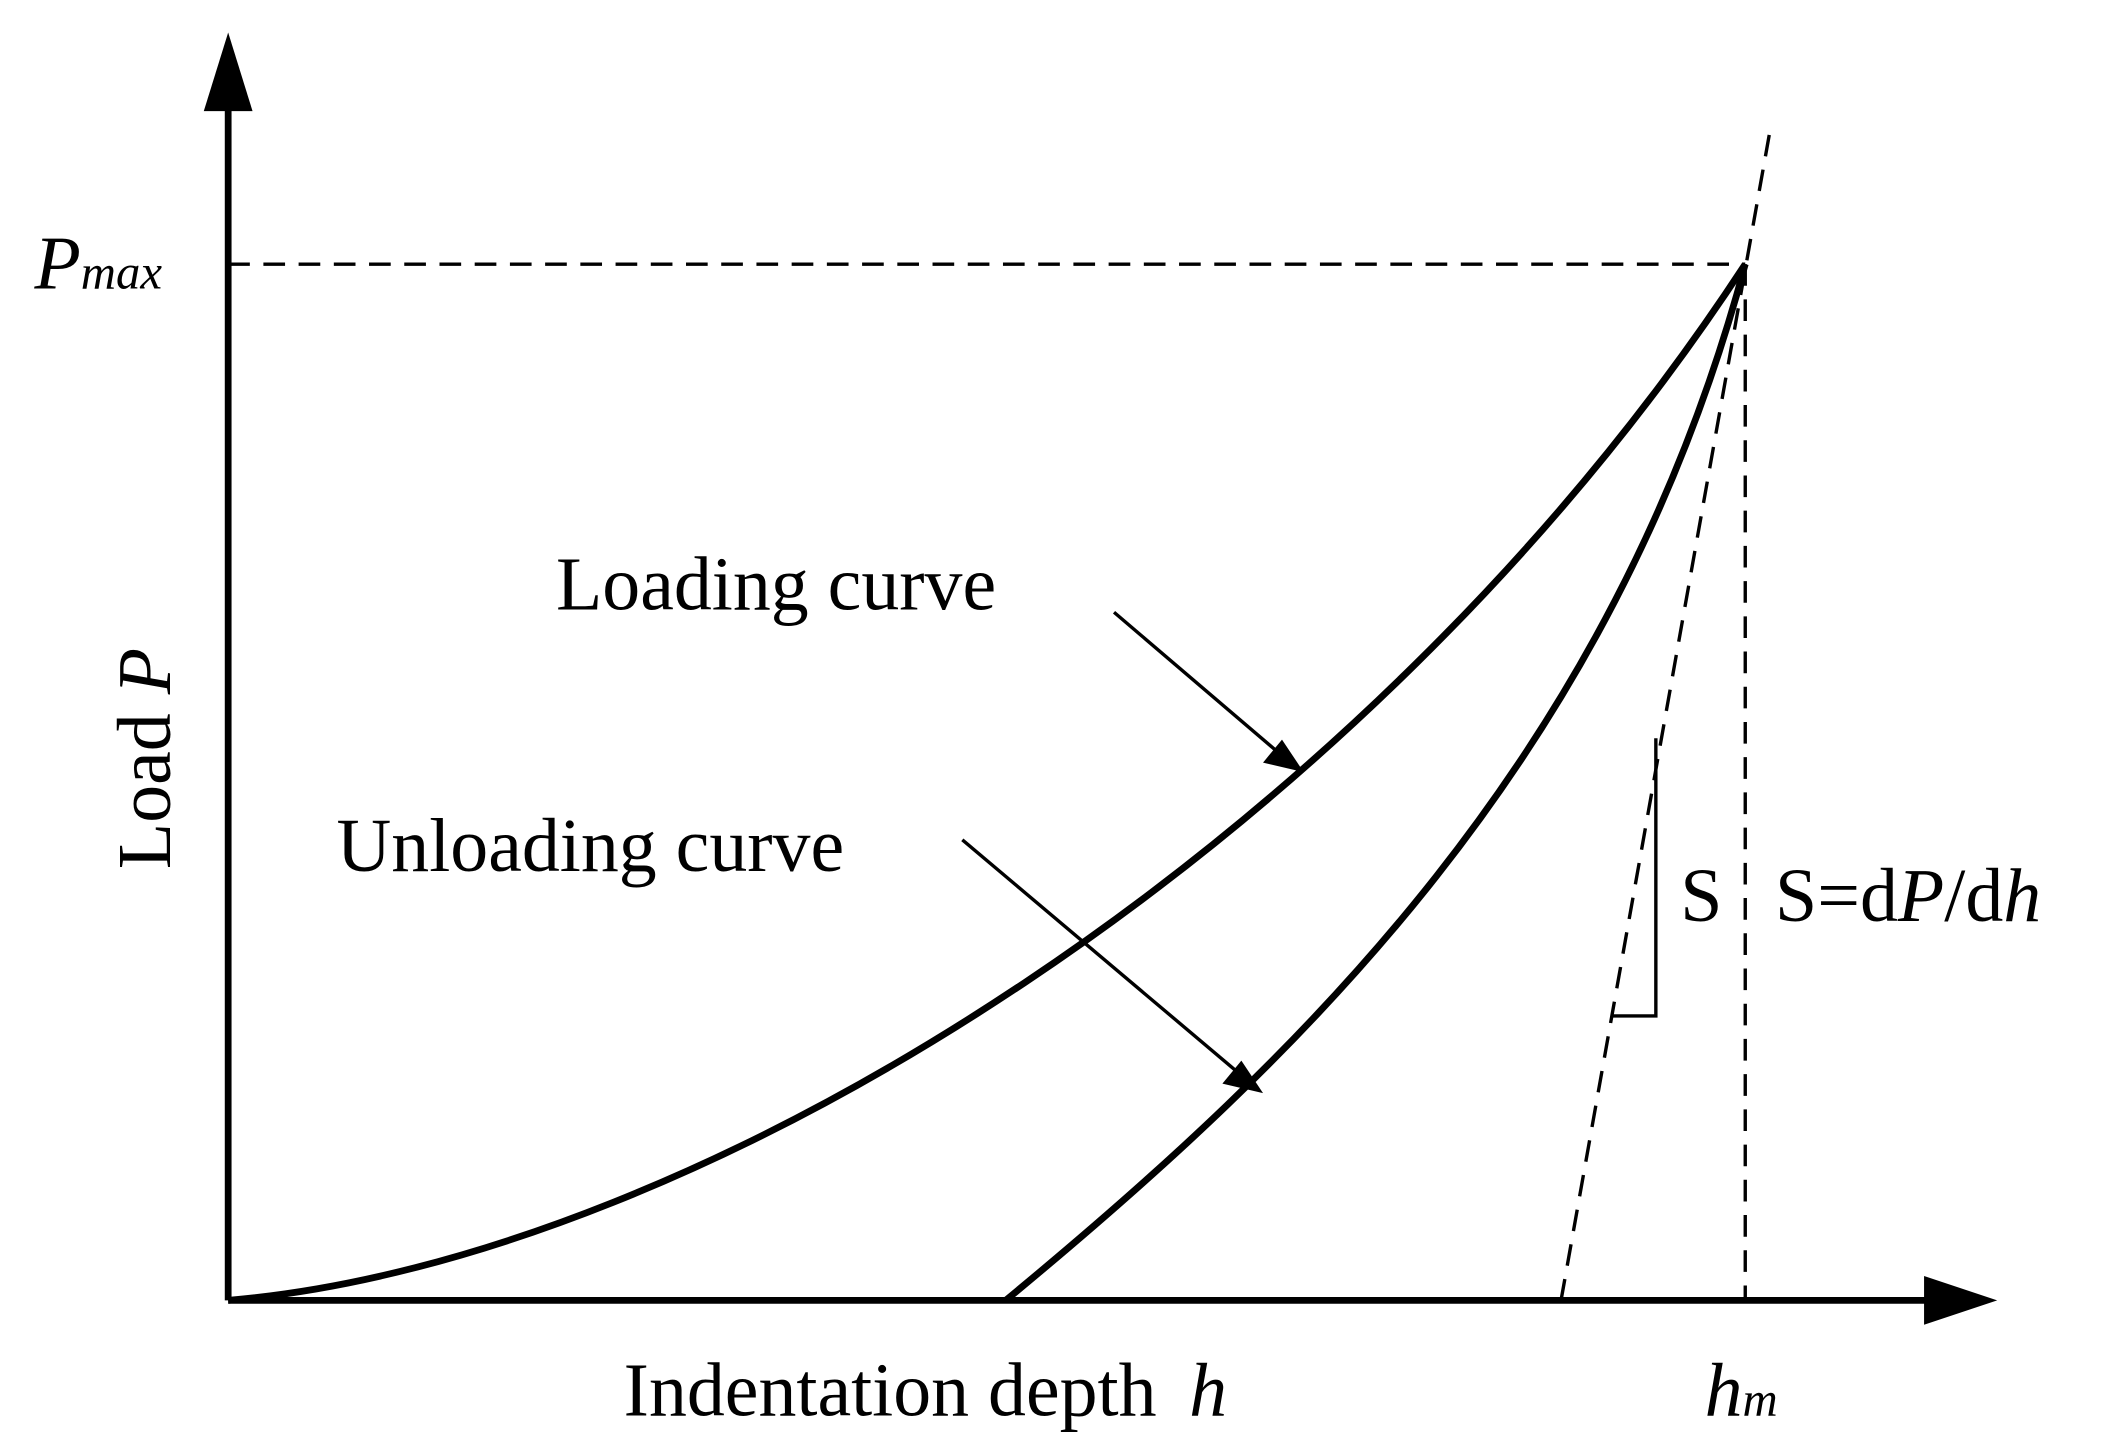 This screenshot has height=1448, width=2117. Describe the element at coordinates (1197, 683) in the screenshot. I see `loading-pointer` at that location.